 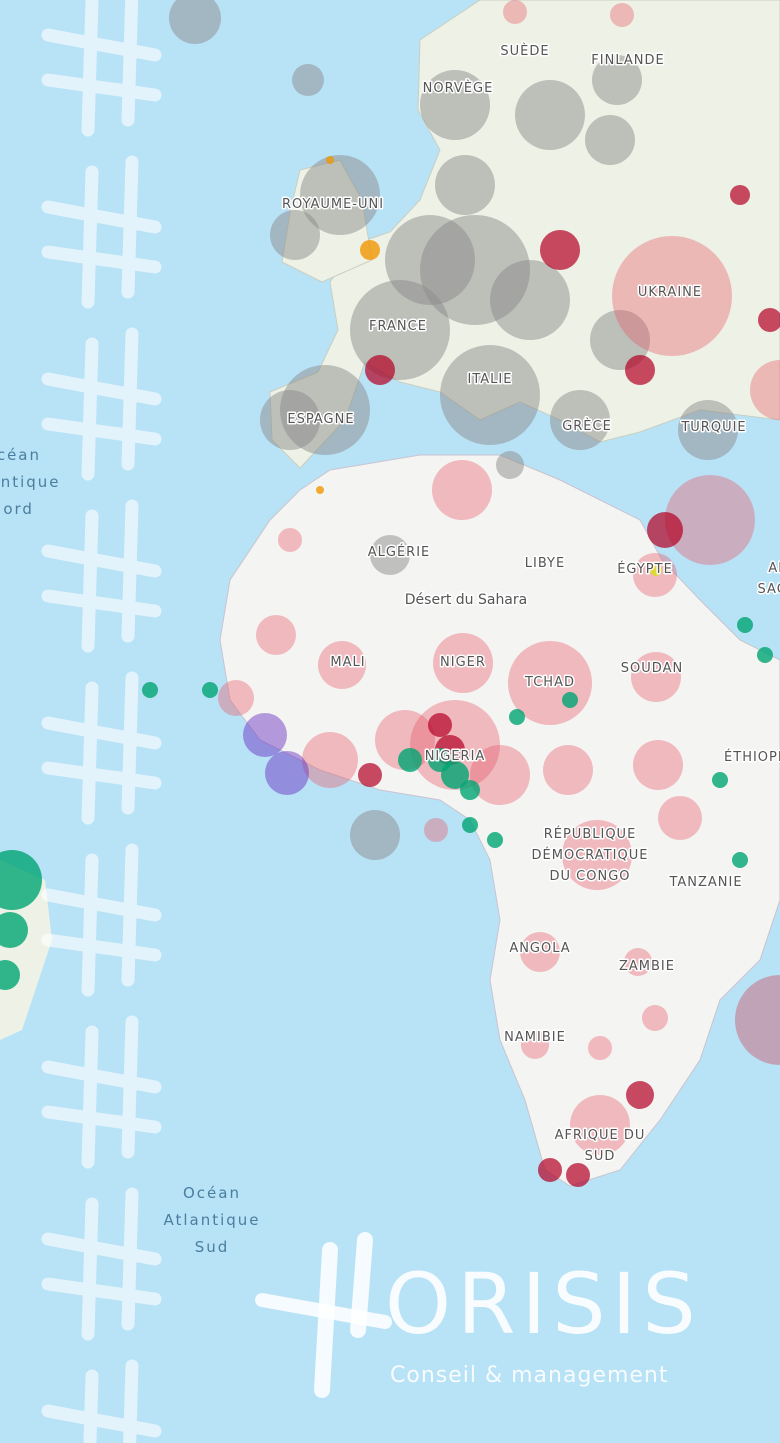 What do you see at coordinates (458, 88) in the screenshot?
I see `country-label: NORVÈGE` at bounding box center [458, 88].